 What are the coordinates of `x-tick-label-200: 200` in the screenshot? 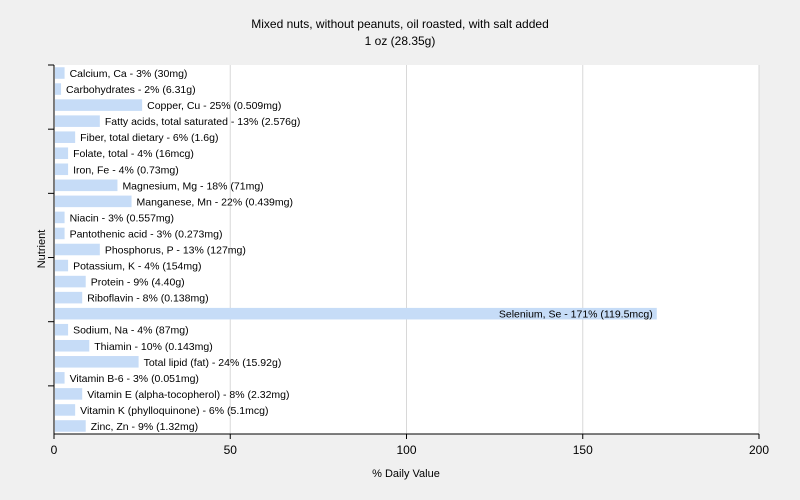 It's located at (759, 450).